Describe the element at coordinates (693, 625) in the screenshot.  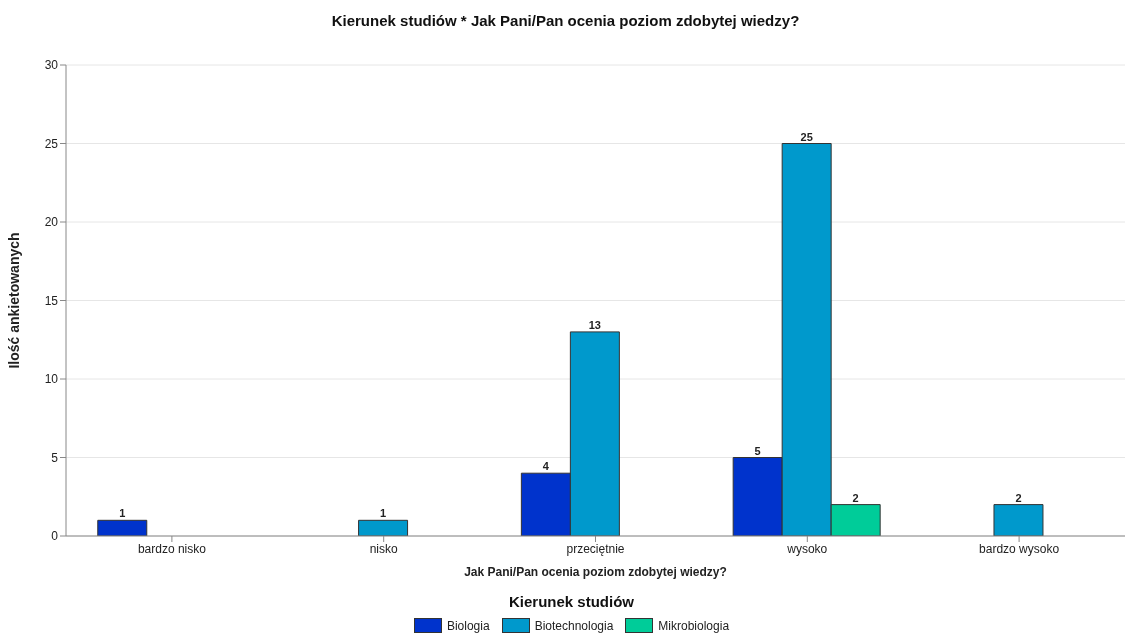
I see `legend-label: Mikrobiologia` at that location.